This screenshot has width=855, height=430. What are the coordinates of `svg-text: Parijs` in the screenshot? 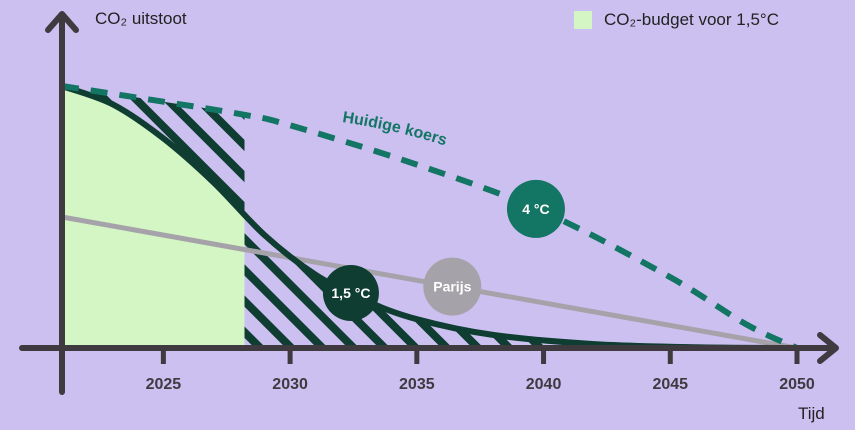 It's located at (452, 287).